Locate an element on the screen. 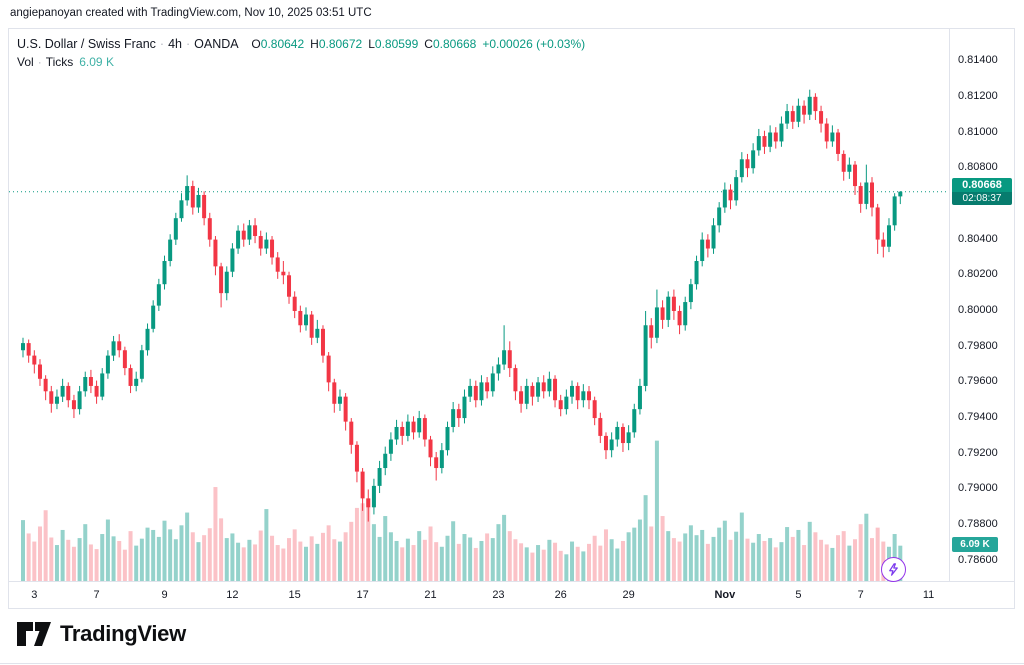 This screenshot has height=665, width=1024. symbol-title: U.S. Dollar / Swiss Franc is located at coordinates (86, 44).